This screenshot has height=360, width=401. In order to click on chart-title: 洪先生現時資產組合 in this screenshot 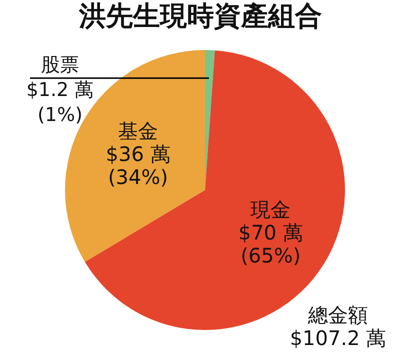, I will do `click(200, 16)`.